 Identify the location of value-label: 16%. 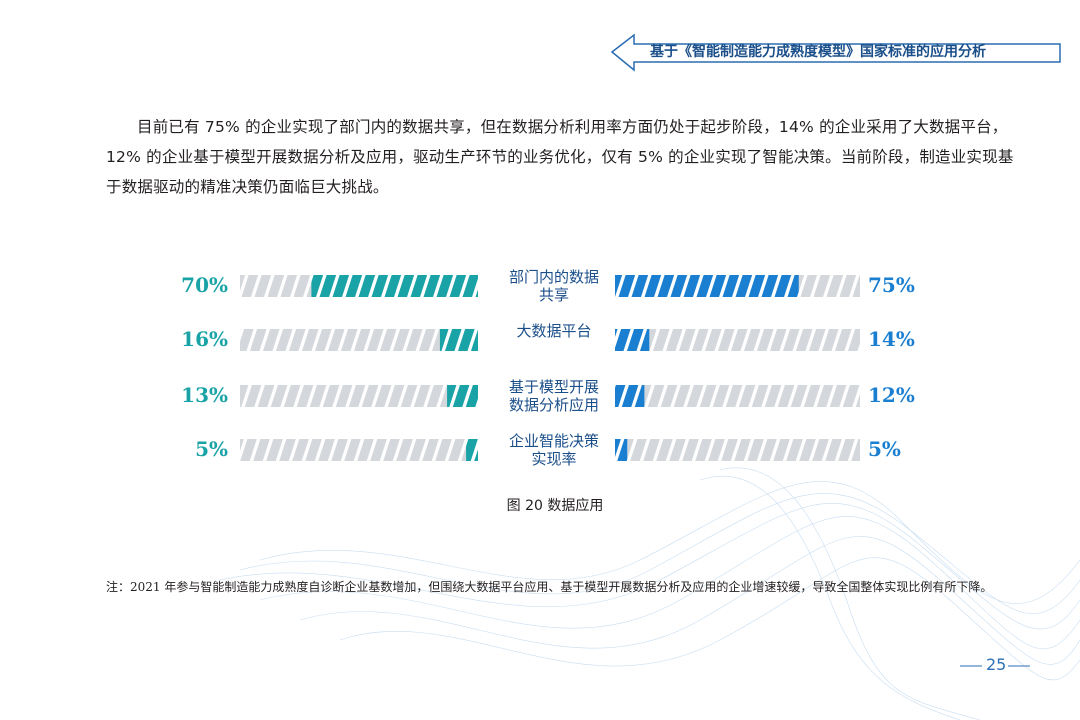
(204, 339).